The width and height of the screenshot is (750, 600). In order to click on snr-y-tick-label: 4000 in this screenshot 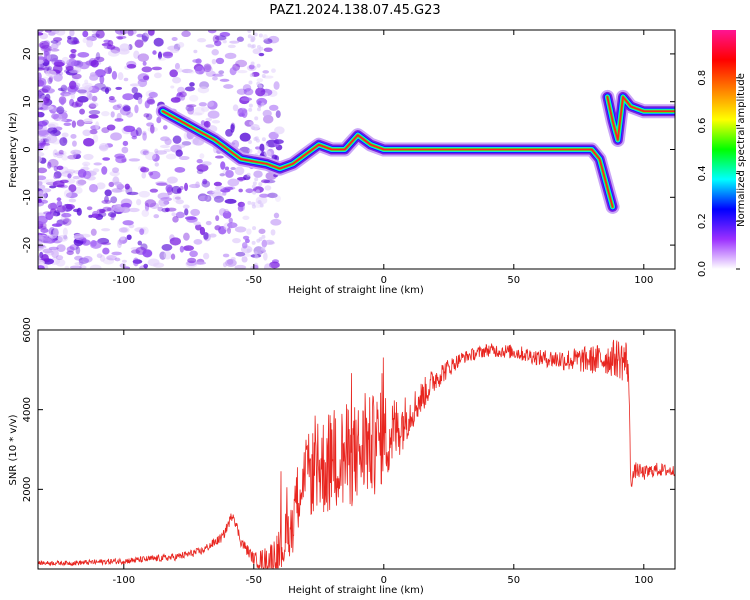, I will do `click(27, 409)`.